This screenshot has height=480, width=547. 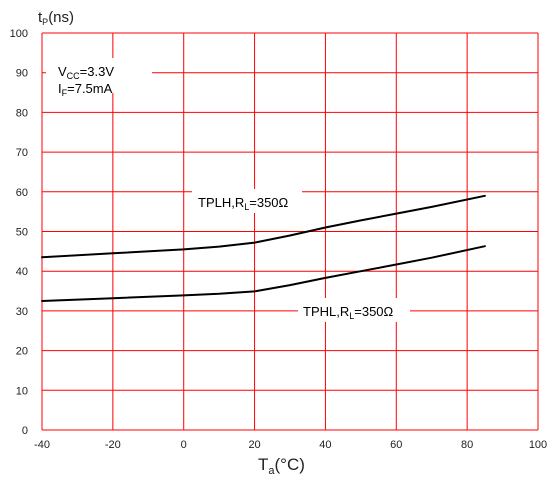 What do you see at coordinates (22, 74) in the screenshot?
I see `y-tick-label: 90` at bounding box center [22, 74].